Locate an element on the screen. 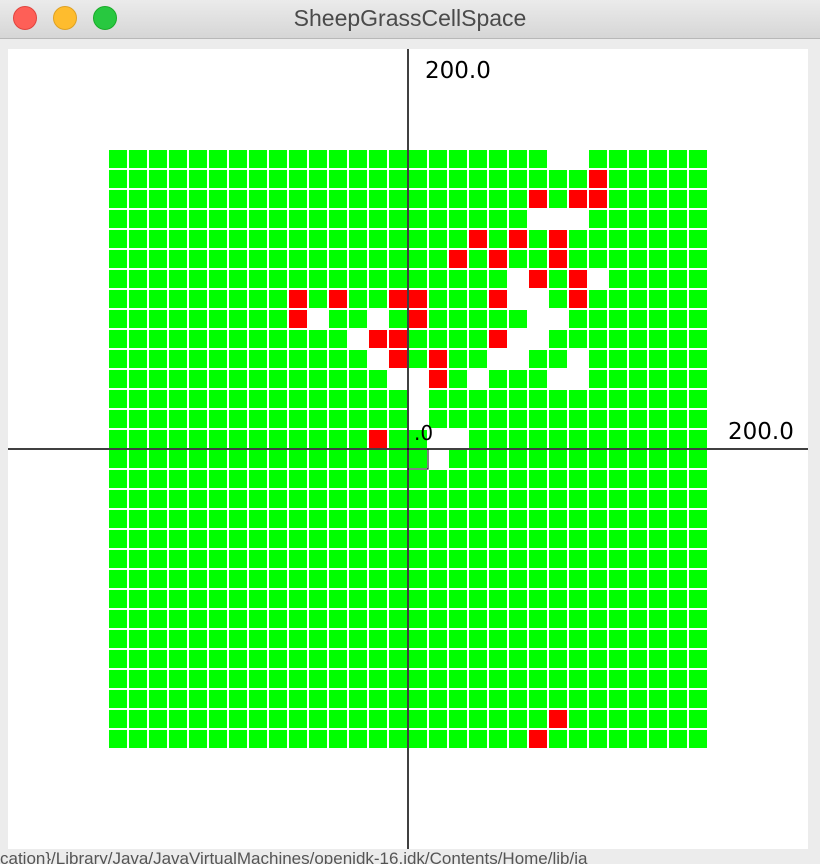 The image size is (820, 864). minimize-button is located at coordinates (65, 18).